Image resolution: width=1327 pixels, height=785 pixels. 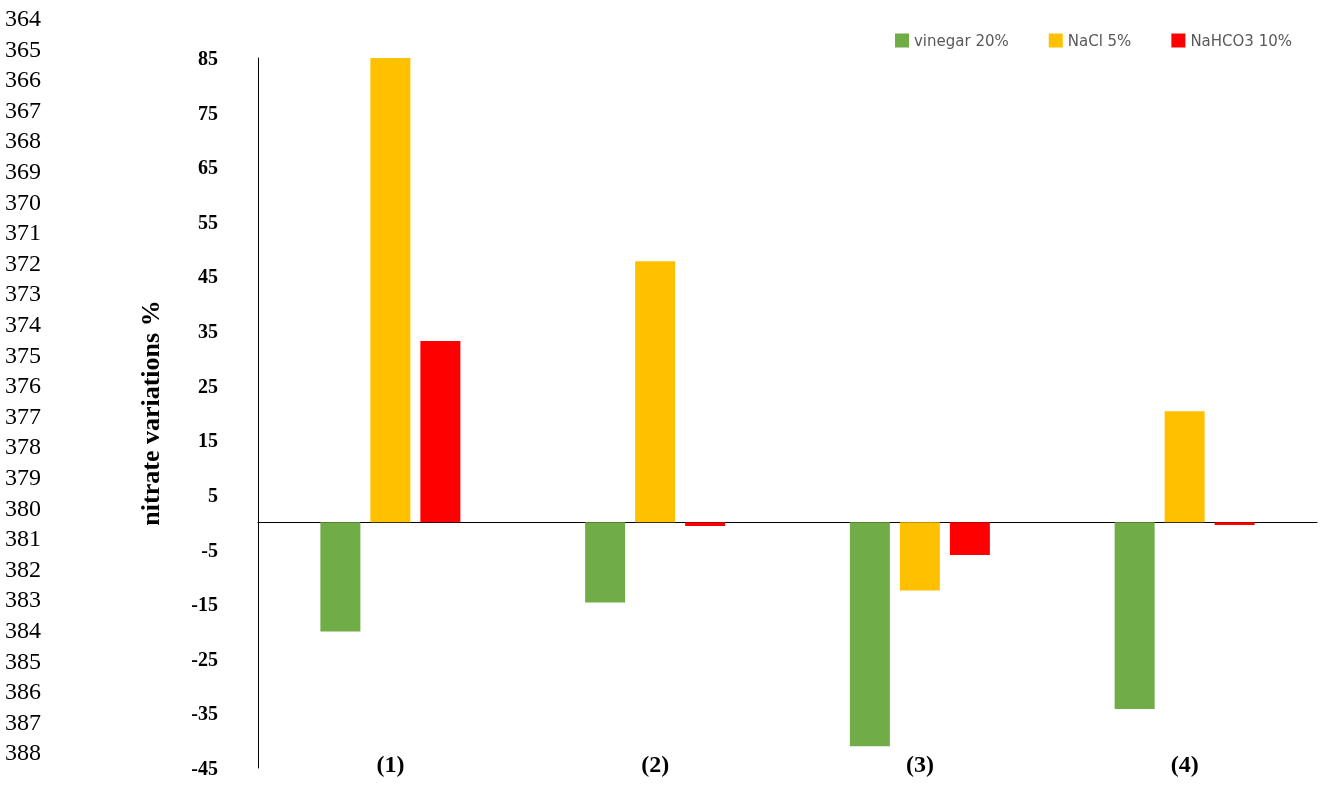 I want to click on y-tick-label: -15, so click(x=204, y=604).